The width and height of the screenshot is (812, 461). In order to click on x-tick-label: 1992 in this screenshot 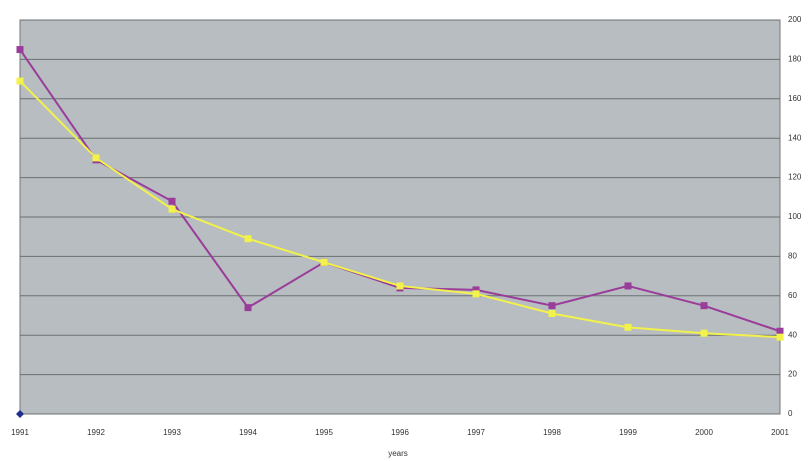, I will do `click(96, 432)`.